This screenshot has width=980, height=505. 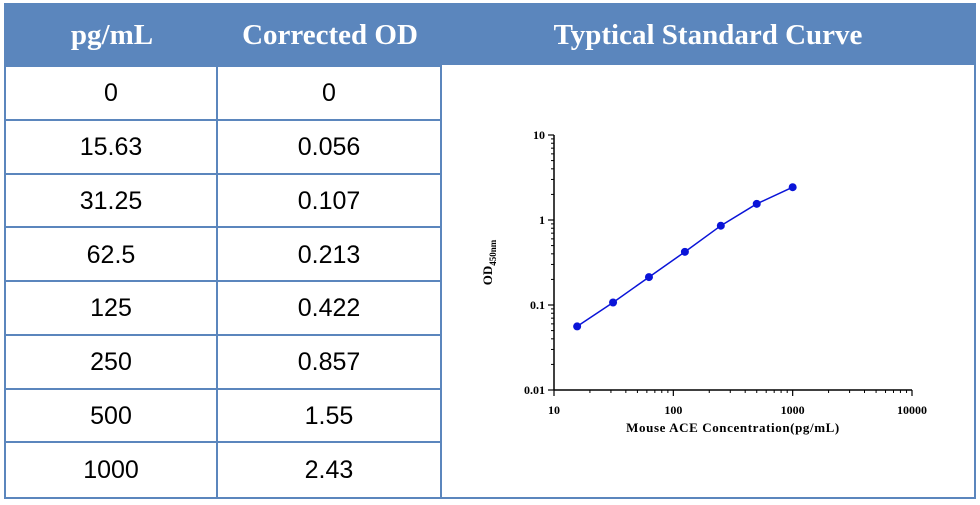 I want to click on x-axis-label: Mouse ACE Concentration(pg/mL), so click(x=733, y=427).